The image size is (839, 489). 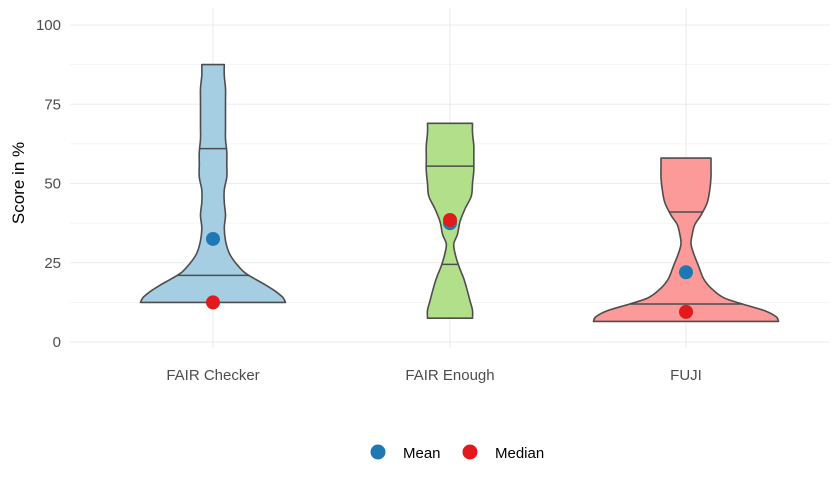 I want to click on x-tick-labels: FAIR Checker FAIR Enough FUJI, so click(x=434, y=375).